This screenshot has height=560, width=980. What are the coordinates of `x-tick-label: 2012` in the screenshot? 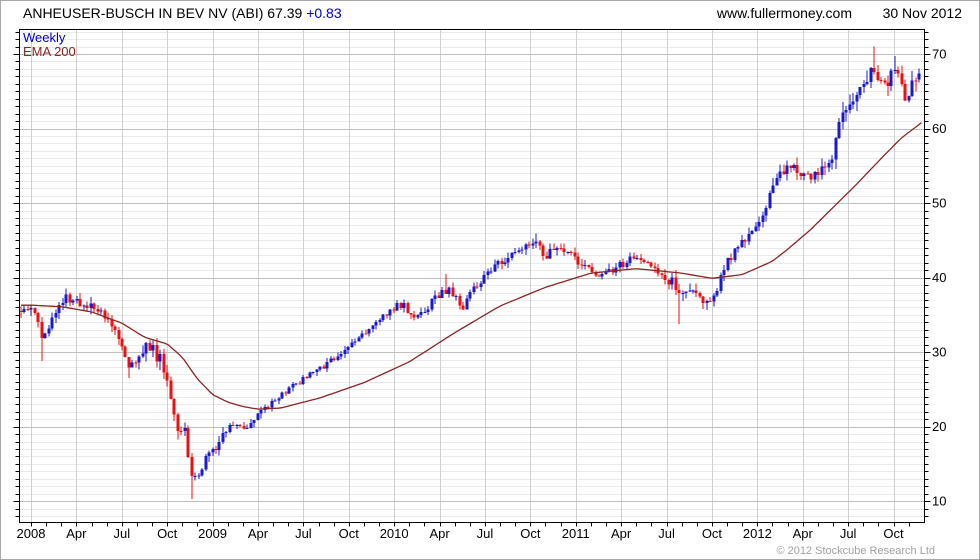 It's located at (757, 533).